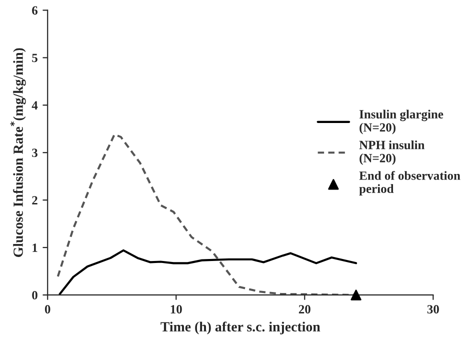 Image resolution: width=476 pixels, height=341 pixels. I want to click on line-series, so click(208, 272).